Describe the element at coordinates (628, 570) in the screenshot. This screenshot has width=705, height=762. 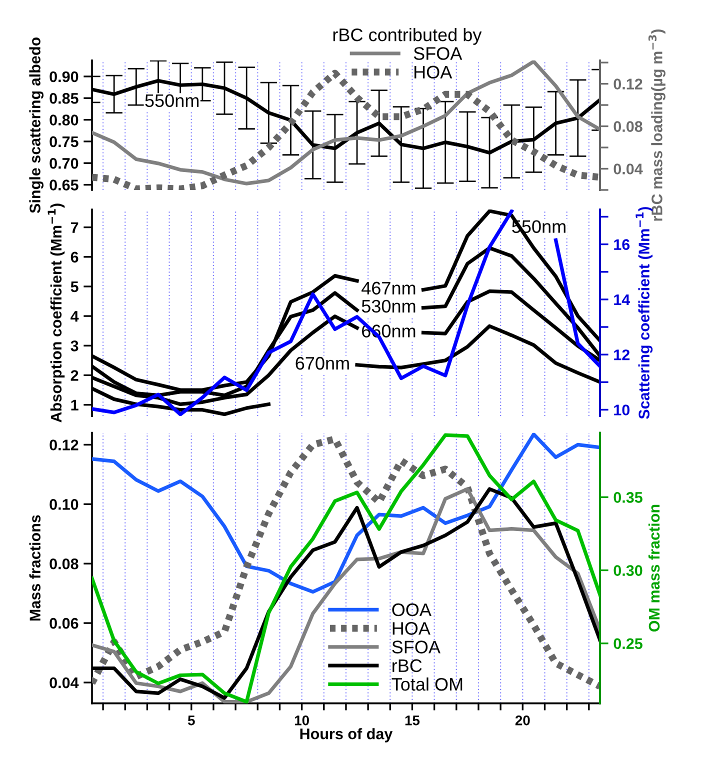
I see `y2-tick-label: 0.30` at that location.